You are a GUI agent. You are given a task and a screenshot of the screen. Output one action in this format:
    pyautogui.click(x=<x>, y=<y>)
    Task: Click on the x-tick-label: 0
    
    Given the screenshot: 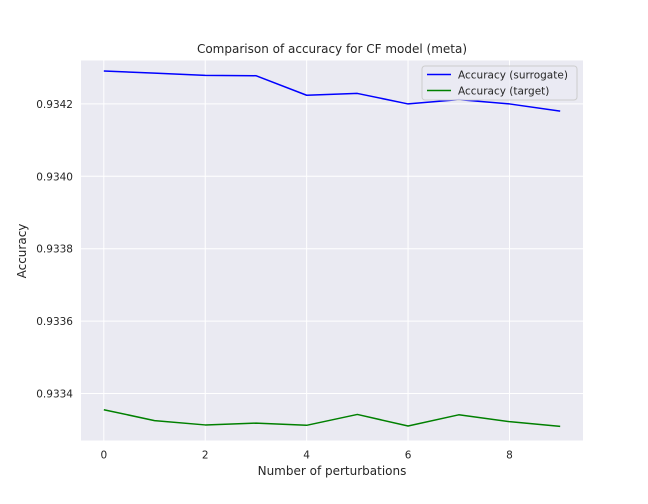 What is the action you would take?
    pyautogui.click(x=103, y=456)
    